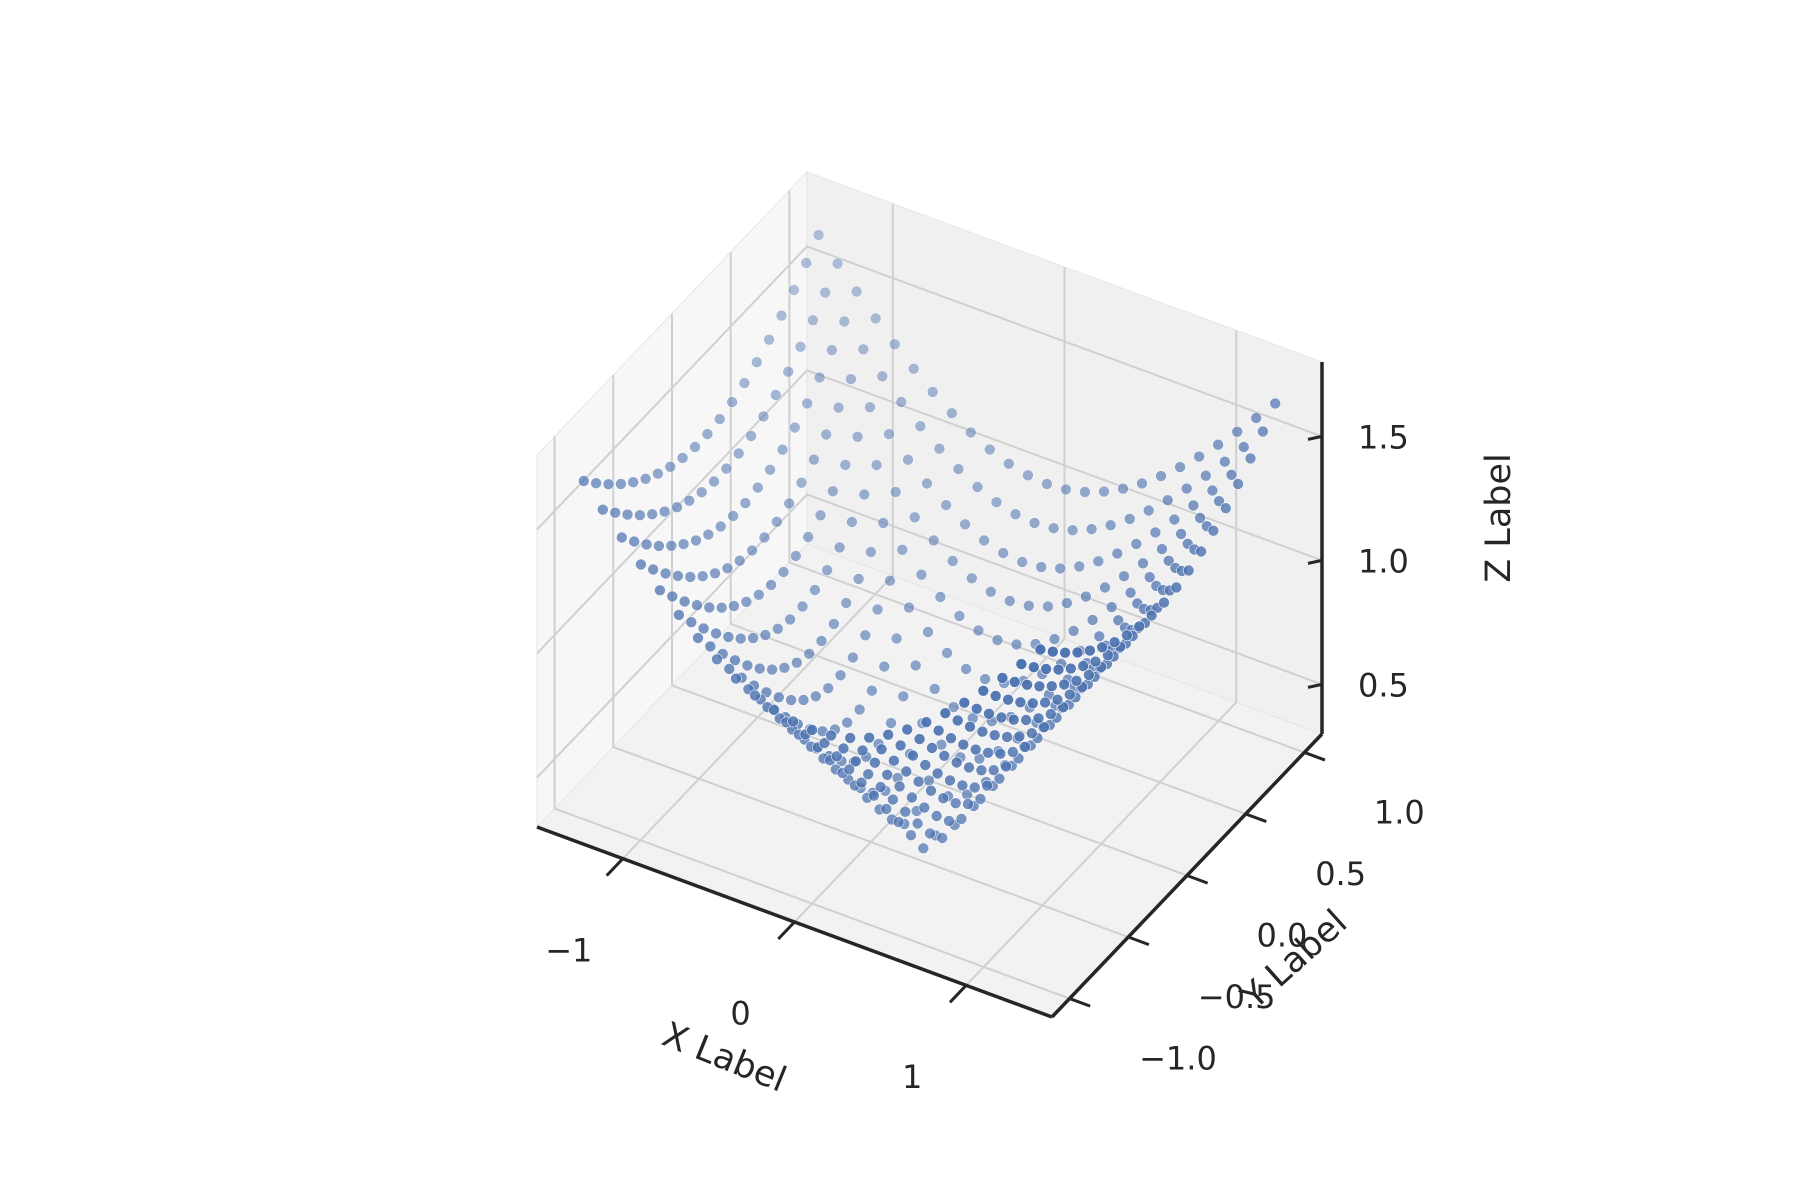 The height and width of the screenshot is (1200, 1800). What do you see at coordinates (1383, 437) in the screenshot?
I see `z-tick-label: 1.5` at bounding box center [1383, 437].